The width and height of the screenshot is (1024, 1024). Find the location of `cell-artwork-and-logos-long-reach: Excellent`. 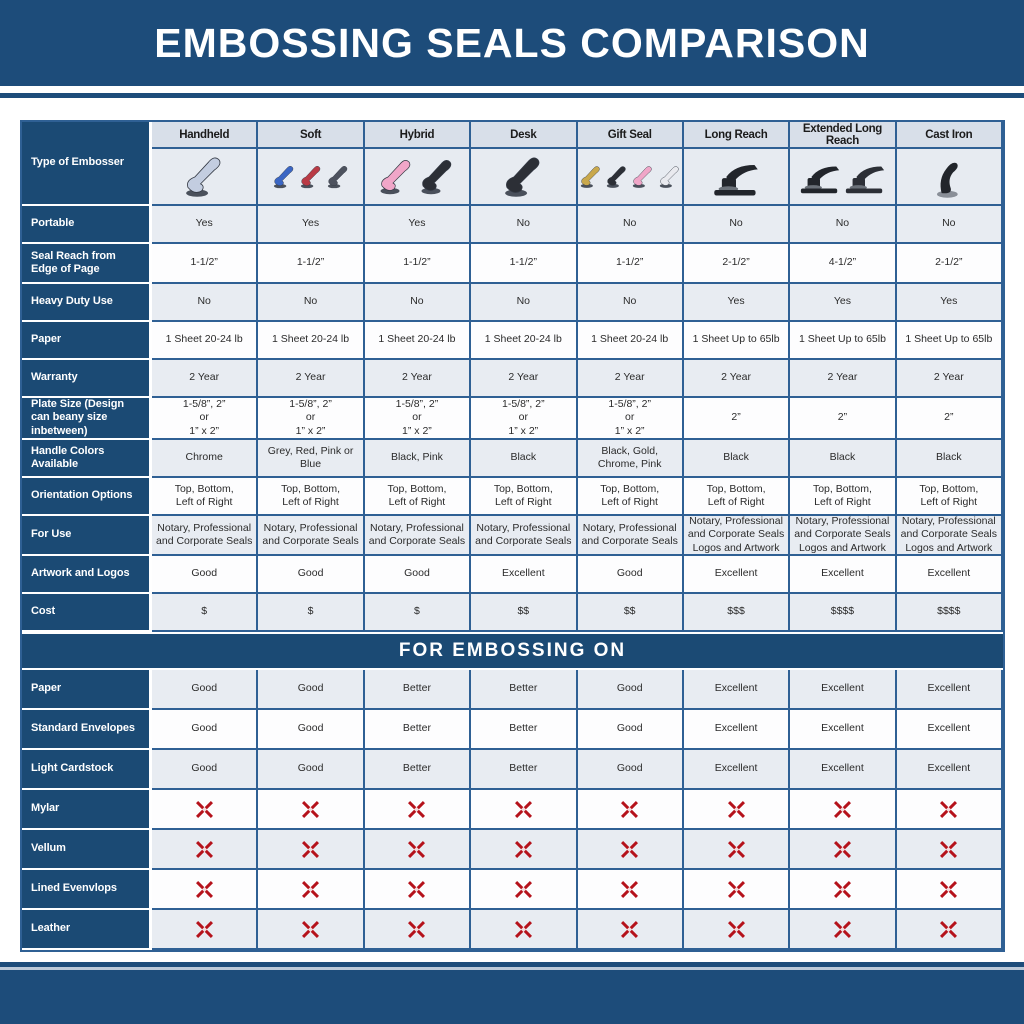

cell-artwork-and-logos-long-reach: Excellent is located at coordinates (737, 575).